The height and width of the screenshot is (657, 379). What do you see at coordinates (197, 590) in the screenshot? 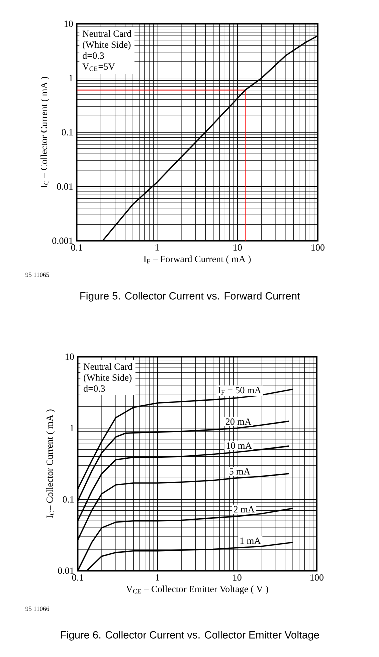
I see `x-axis-title: V$_{CE}$ – Collector Emitter Voltage ( V )` at bounding box center [197, 590].